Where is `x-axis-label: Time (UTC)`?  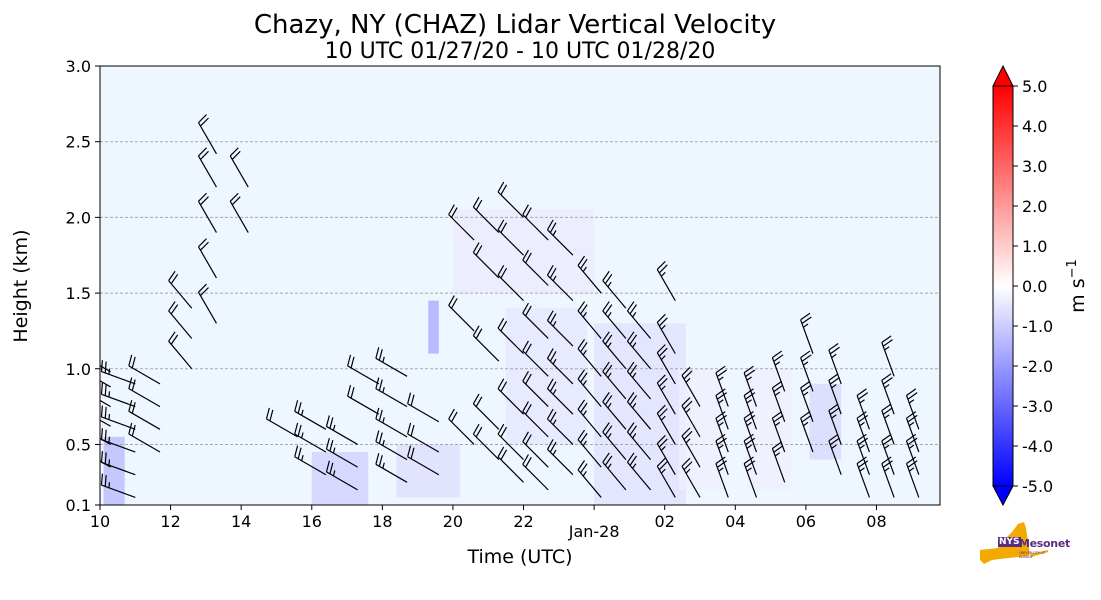 x-axis-label: Time (UTC) is located at coordinates (519, 557).